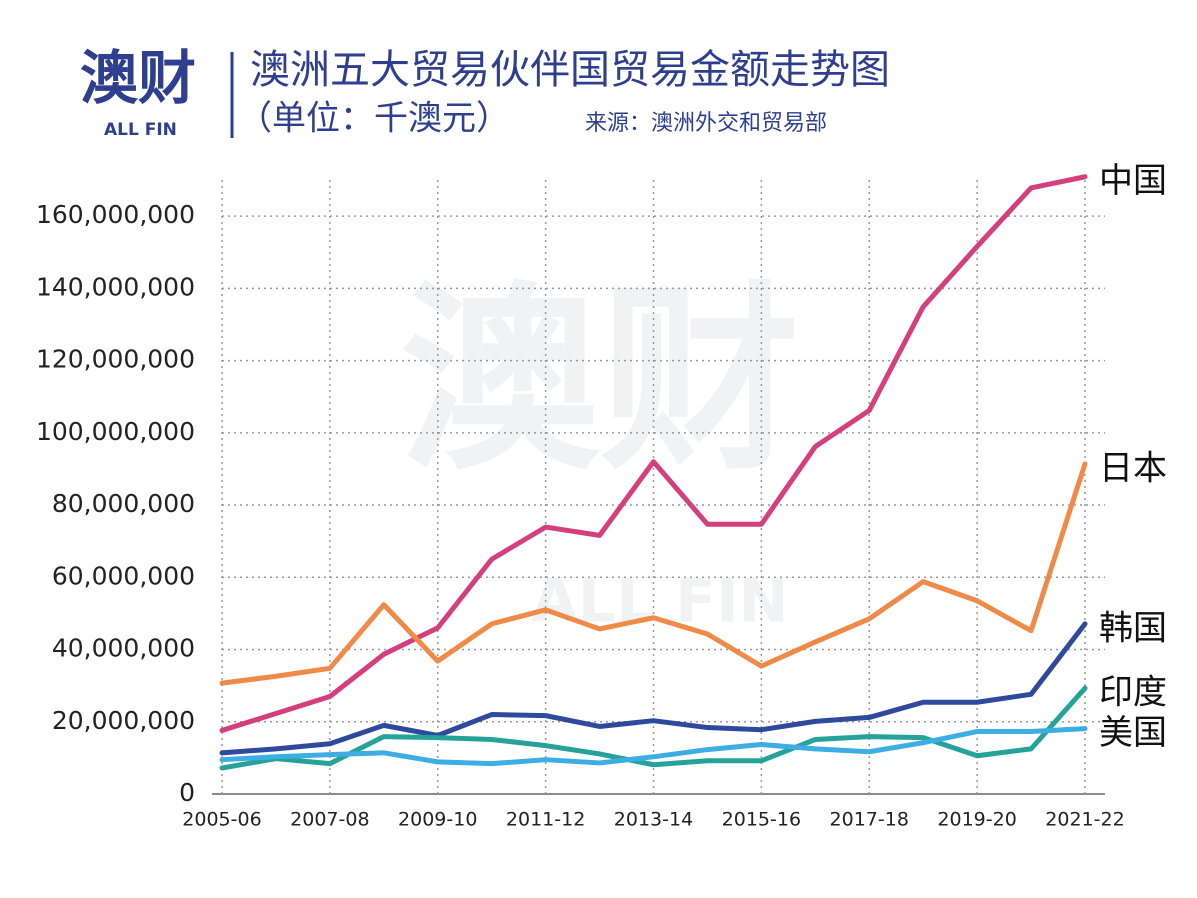 The width and height of the screenshot is (1197, 898). Describe the element at coordinates (600, 381) in the screenshot. I see `watermark-logo: 澳财` at that location.